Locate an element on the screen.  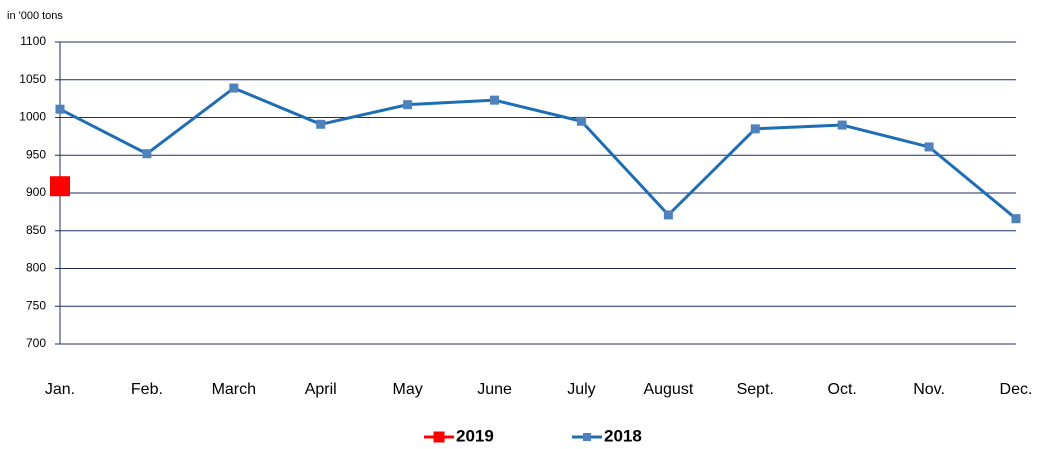
x-tick-label: Sept. is located at coordinates (755, 389).